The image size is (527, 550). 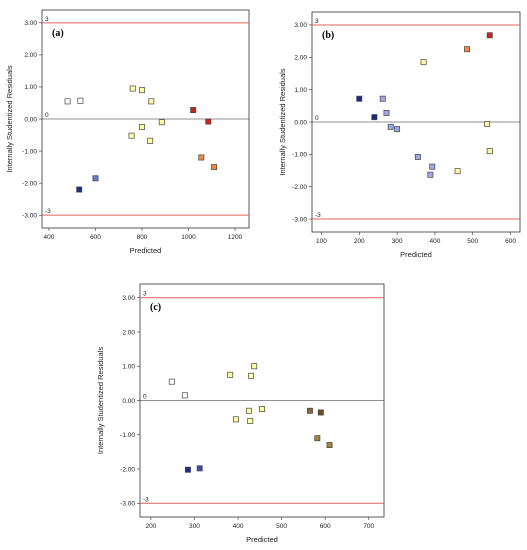 What do you see at coordinates (188, 237) in the screenshot?
I see `x-tick-label: 1000` at bounding box center [188, 237].